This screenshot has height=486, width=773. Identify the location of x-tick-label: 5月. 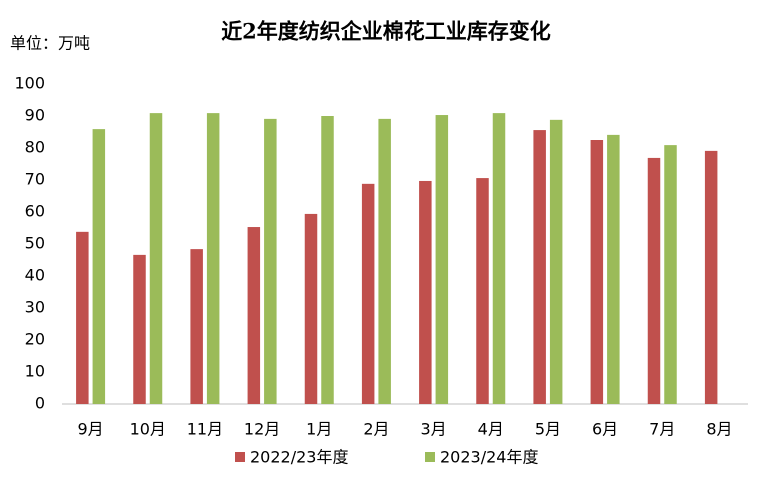
(548, 429).